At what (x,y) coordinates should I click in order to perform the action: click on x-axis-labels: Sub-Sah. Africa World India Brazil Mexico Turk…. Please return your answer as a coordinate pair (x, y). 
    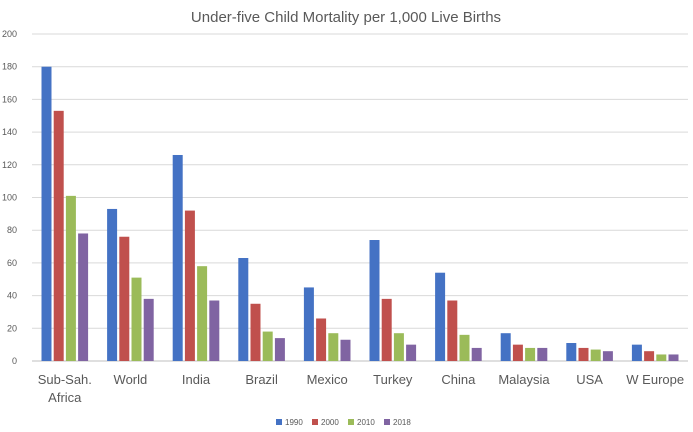
    Looking at the image, I should click on (361, 388).